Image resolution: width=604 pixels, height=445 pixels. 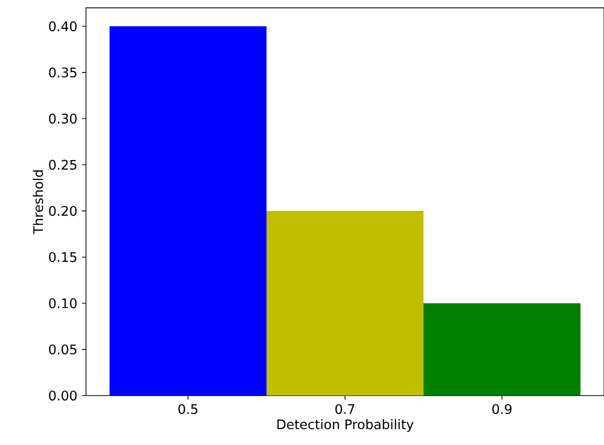 I want to click on x-axis-title: Detection Probability, so click(x=345, y=425).